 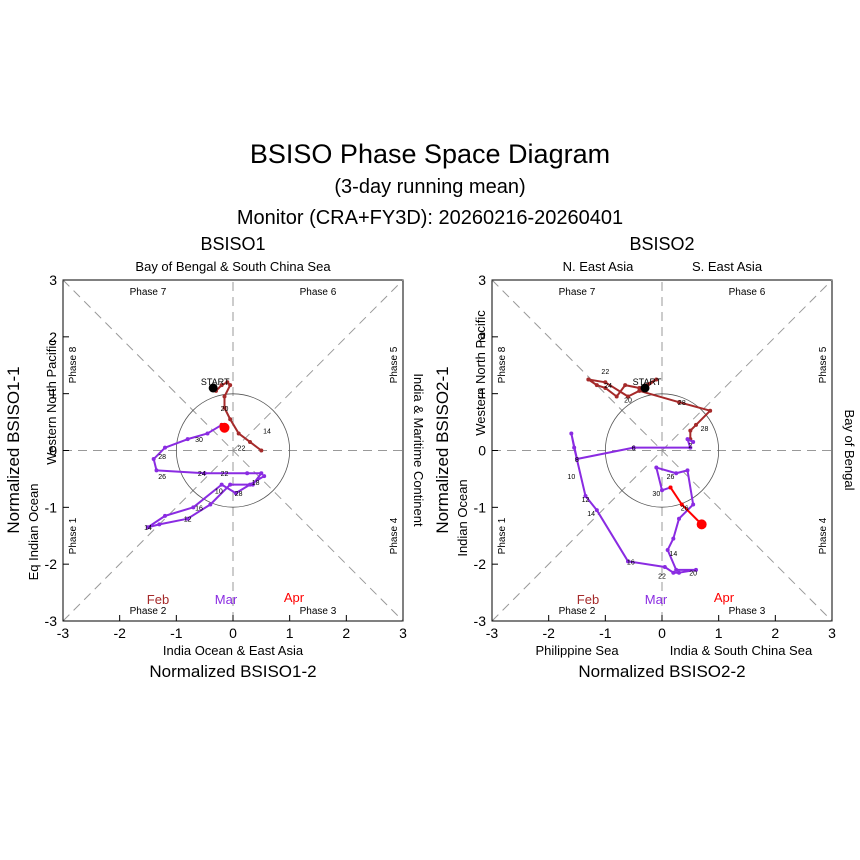 What do you see at coordinates (628, 400) in the screenshot?
I see `bsiso2-day-label: 20` at bounding box center [628, 400].